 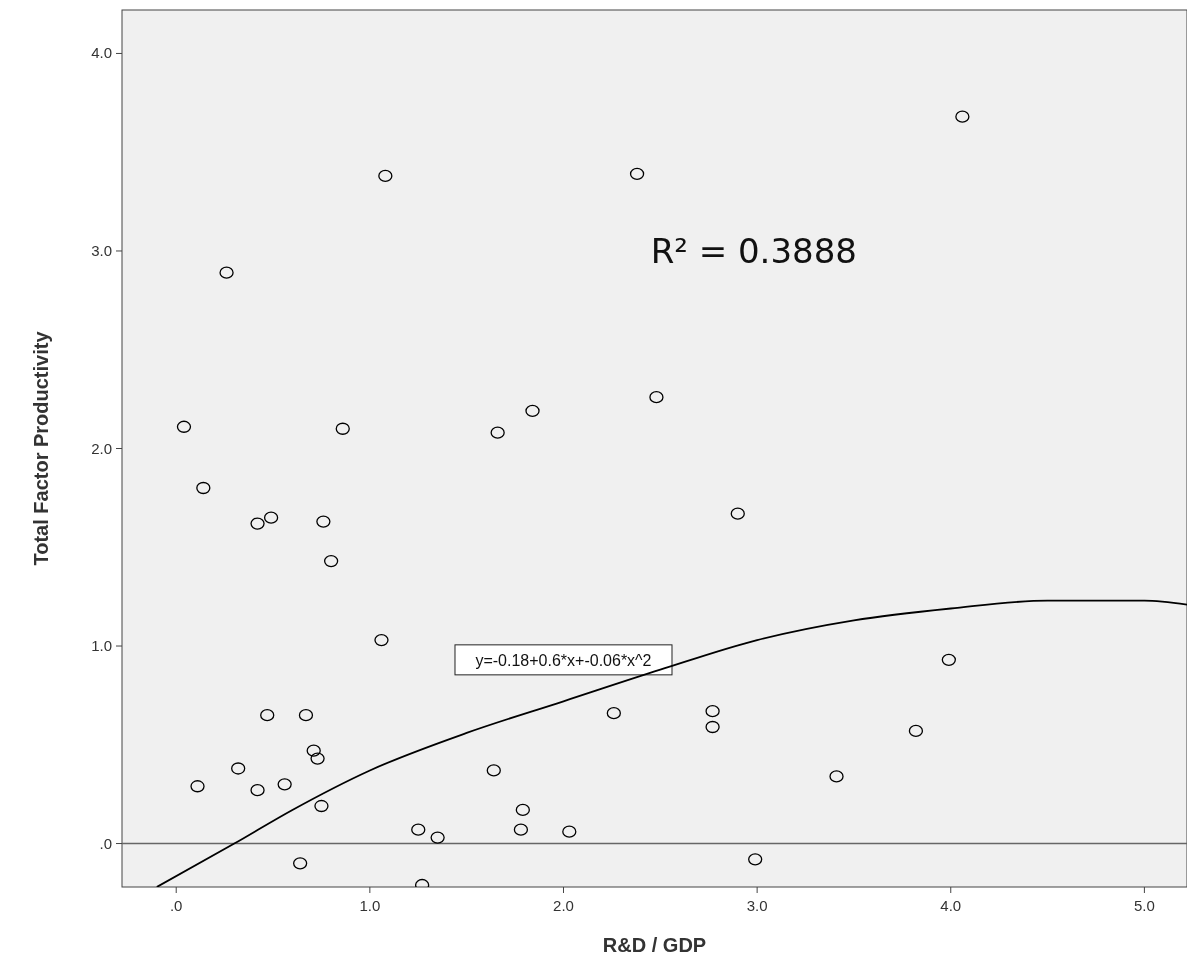 I want to click on y-tick-label: 2.0, so click(x=101, y=448).